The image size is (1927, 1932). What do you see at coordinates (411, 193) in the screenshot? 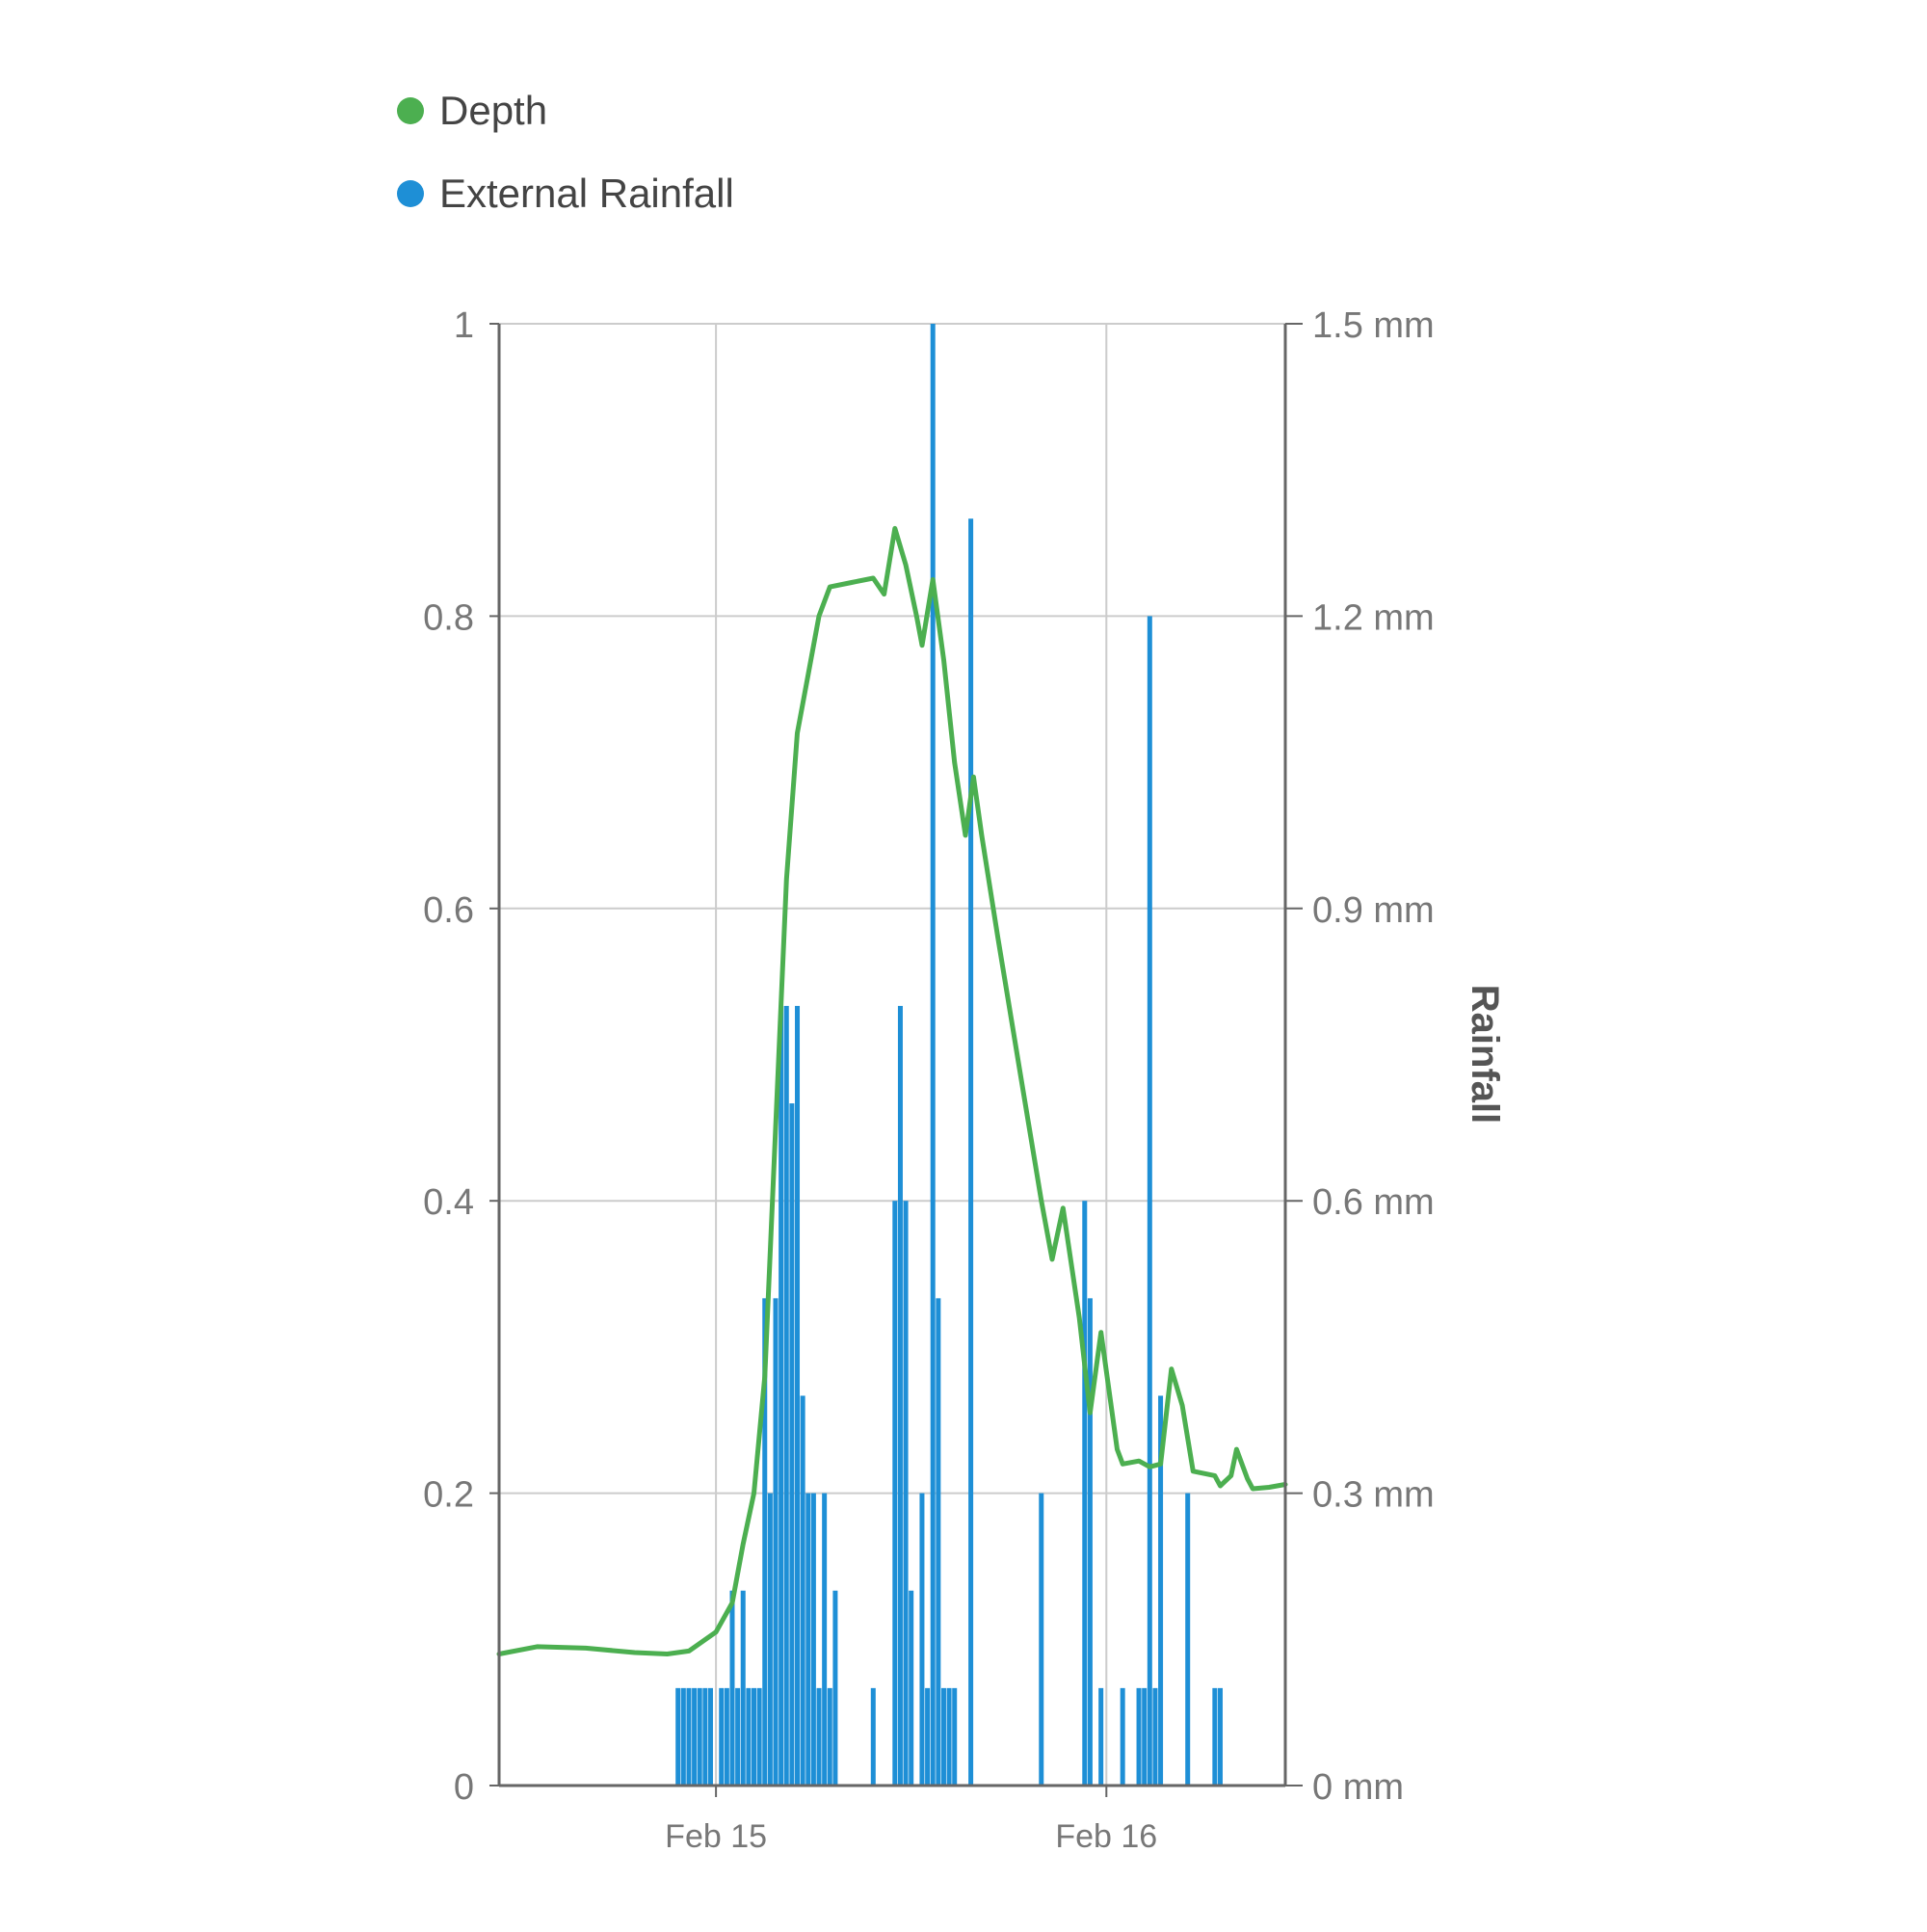
I see `rainfall-legend-dot-icon` at bounding box center [411, 193].